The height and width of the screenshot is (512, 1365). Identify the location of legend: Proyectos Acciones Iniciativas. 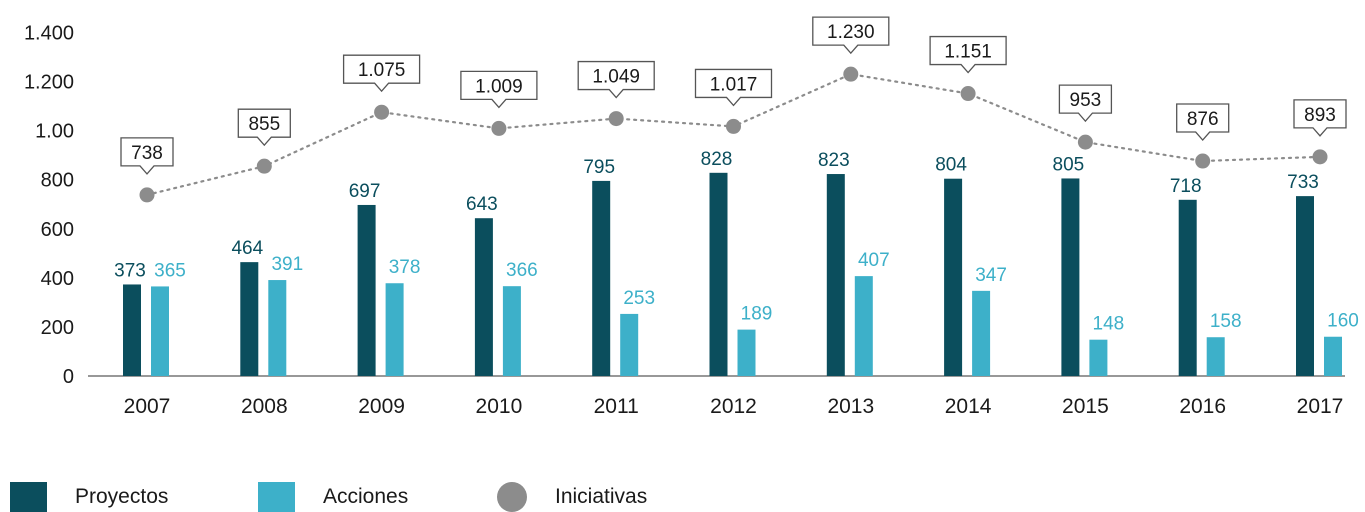
(682, 496).